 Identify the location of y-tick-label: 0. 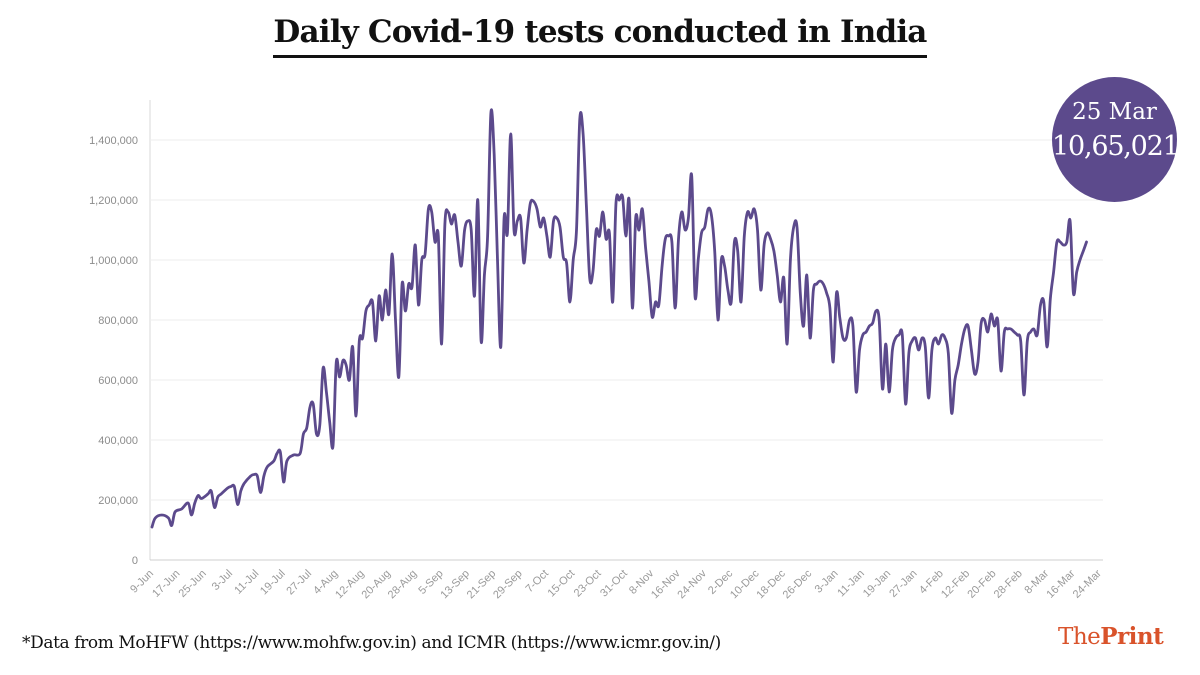
(135, 561).